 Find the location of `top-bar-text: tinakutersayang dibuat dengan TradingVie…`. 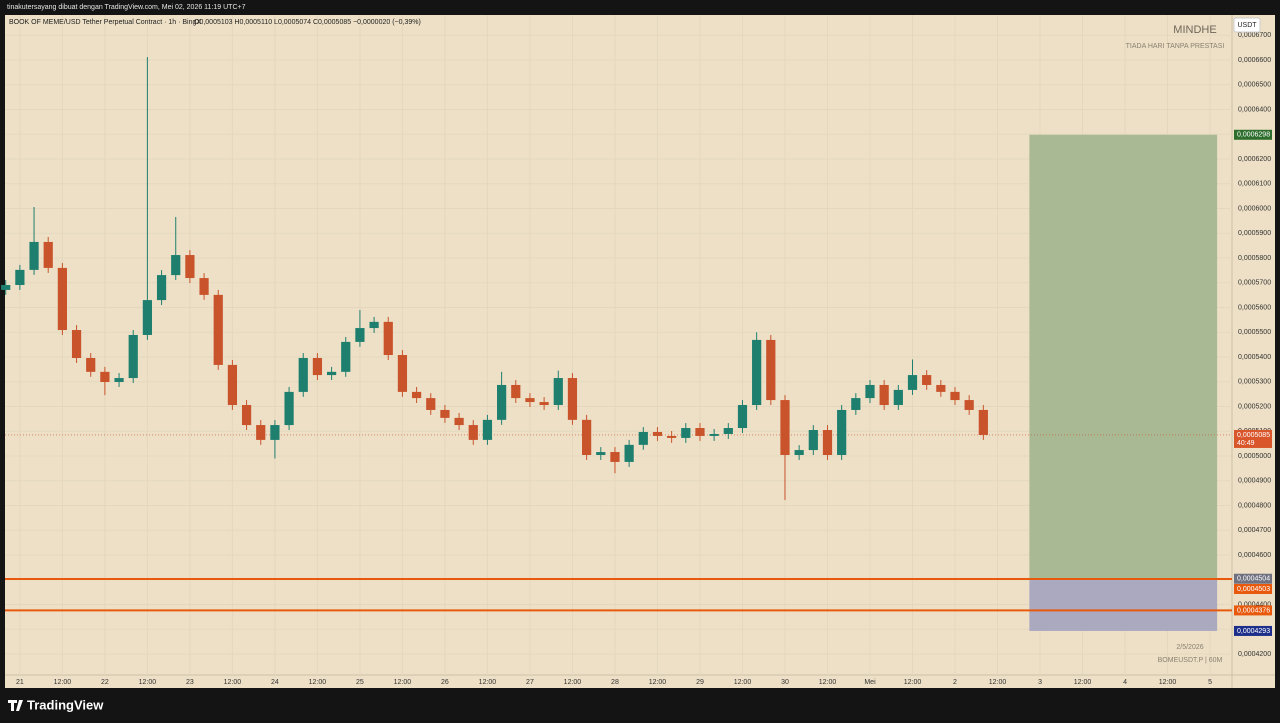

top-bar-text: tinakutersayang dibuat dengan TradingVie… is located at coordinates (126, 7).